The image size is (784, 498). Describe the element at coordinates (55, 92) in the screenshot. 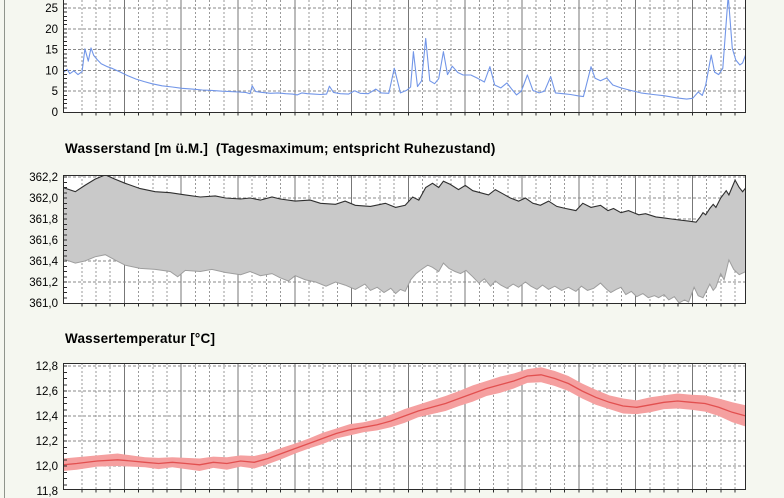

I see `y-axis-label: 5` at that location.